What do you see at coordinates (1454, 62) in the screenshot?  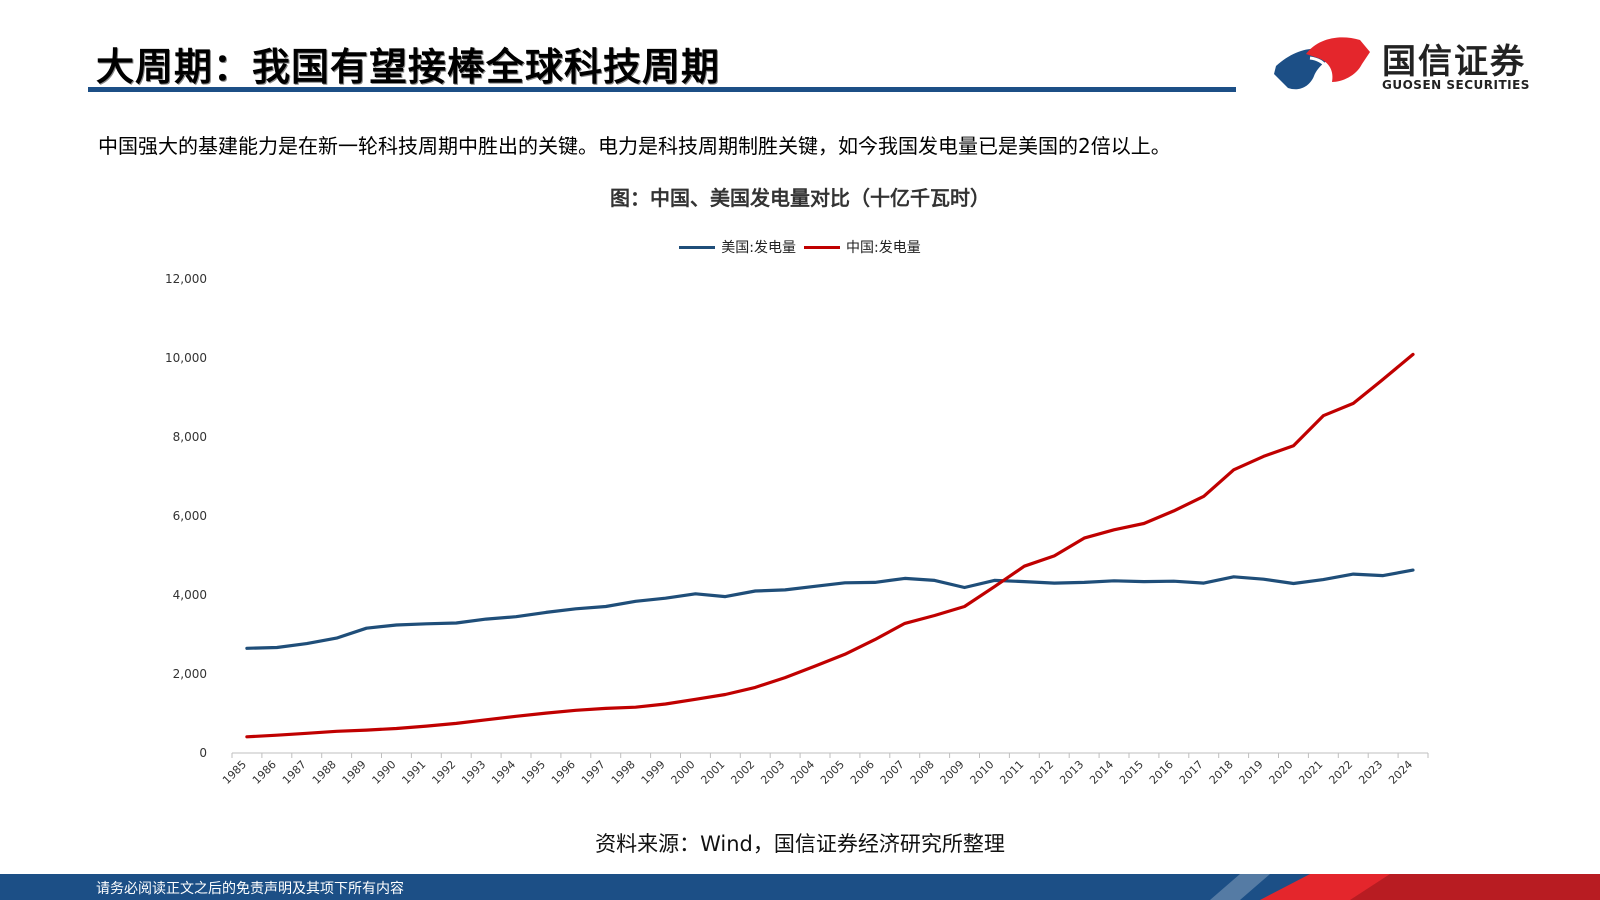 I see `brand-name-cn: 国信证券` at bounding box center [1454, 62].